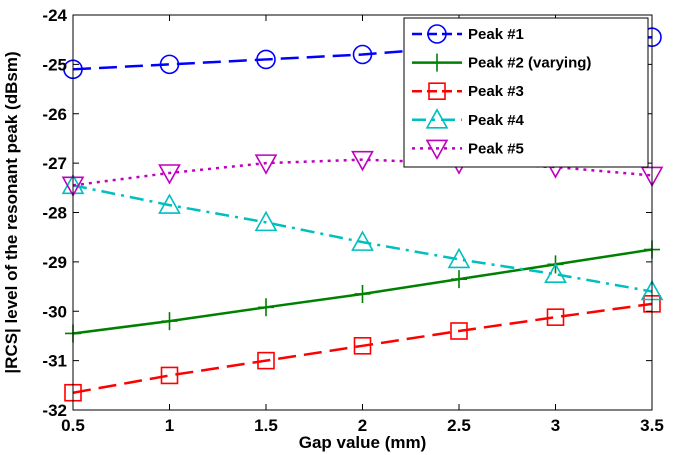  Describe the element at coordinates (266, 425) in the screenshot. I see `x-tick-label: 1.5` at that location.